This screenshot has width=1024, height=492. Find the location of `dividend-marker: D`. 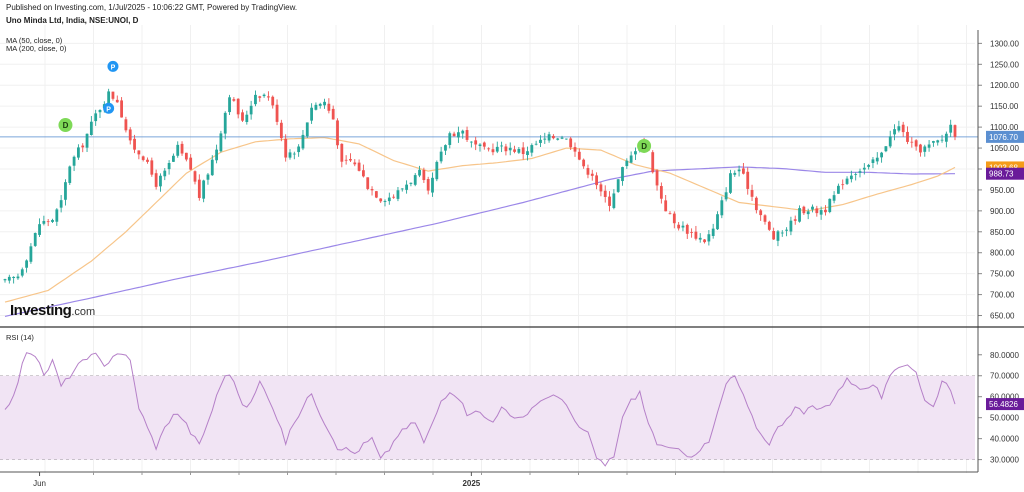

dividend-marker: D is located at coordinates (644, 145).